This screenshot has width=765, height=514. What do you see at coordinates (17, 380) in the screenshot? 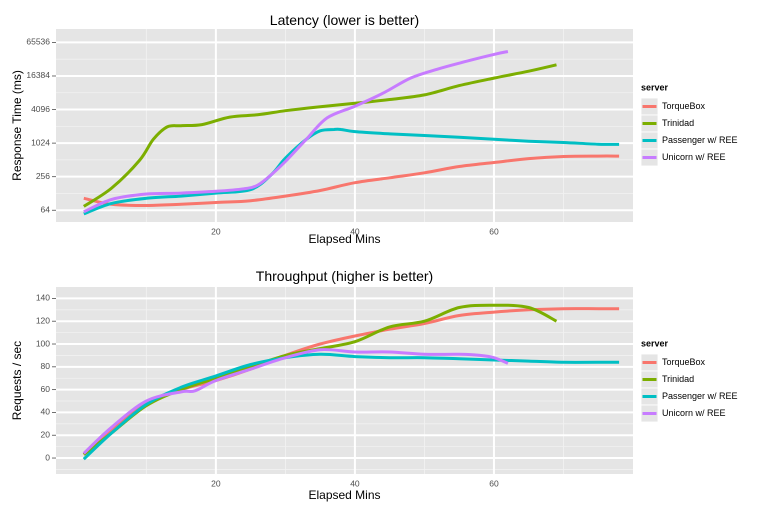
I see `y-axis-label: Requests / sec` at bounding box center [17, 380].